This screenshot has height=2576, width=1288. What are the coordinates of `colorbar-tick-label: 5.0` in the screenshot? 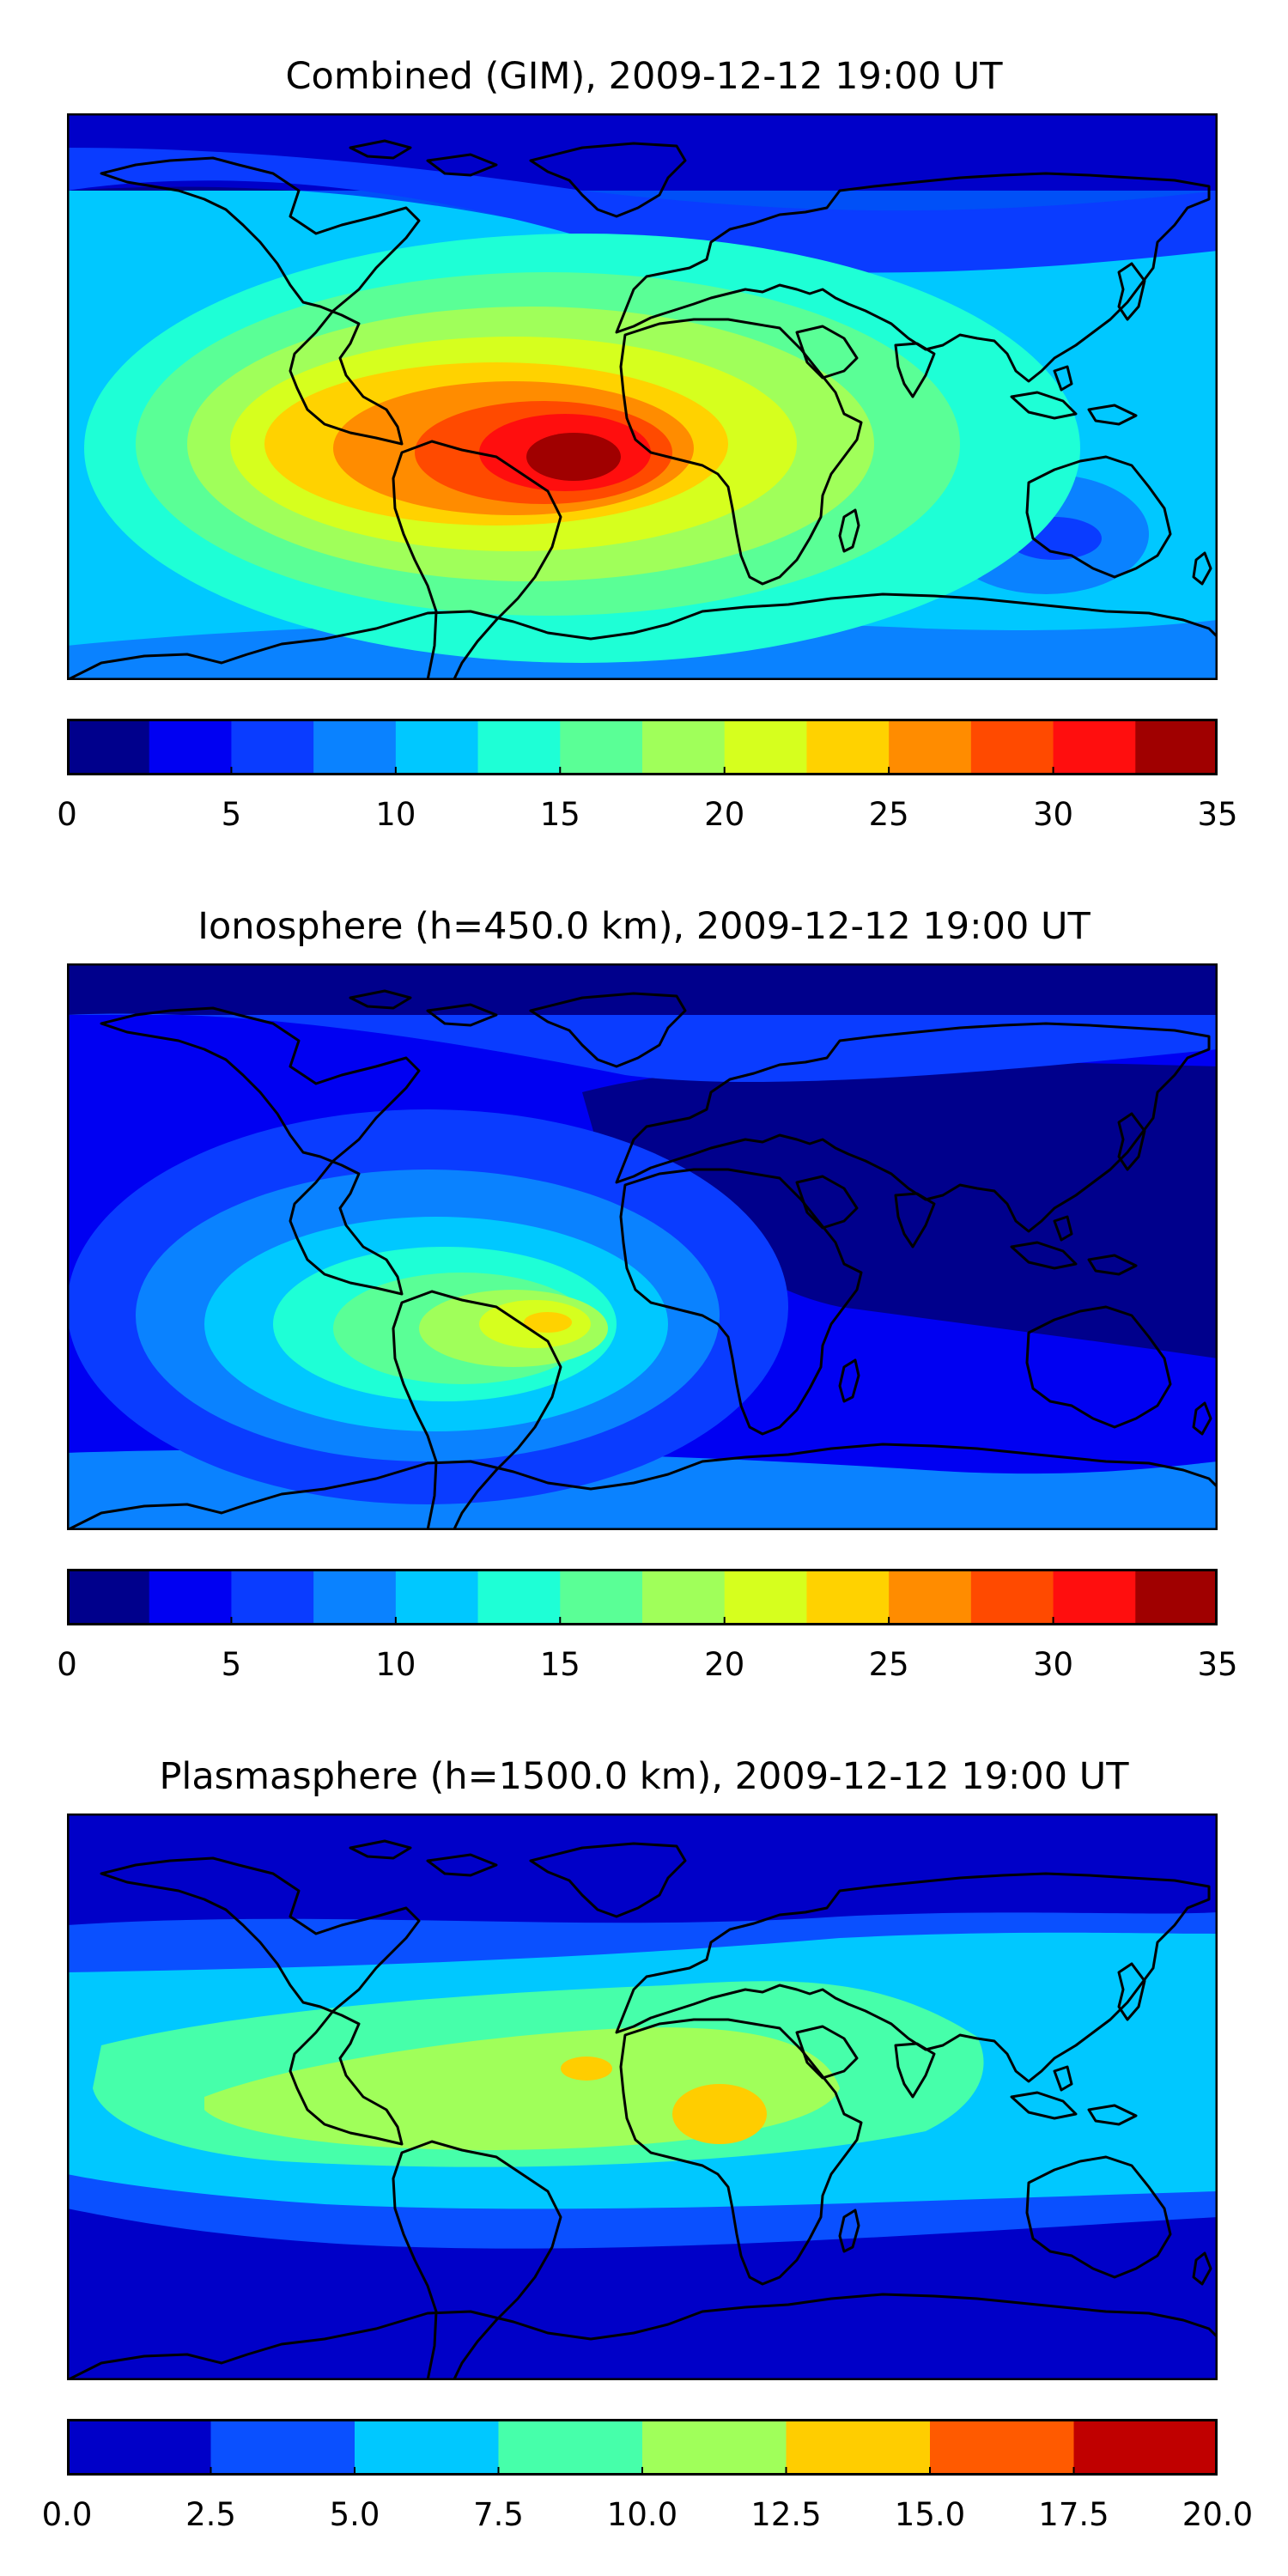 It's located at (355, 2514).